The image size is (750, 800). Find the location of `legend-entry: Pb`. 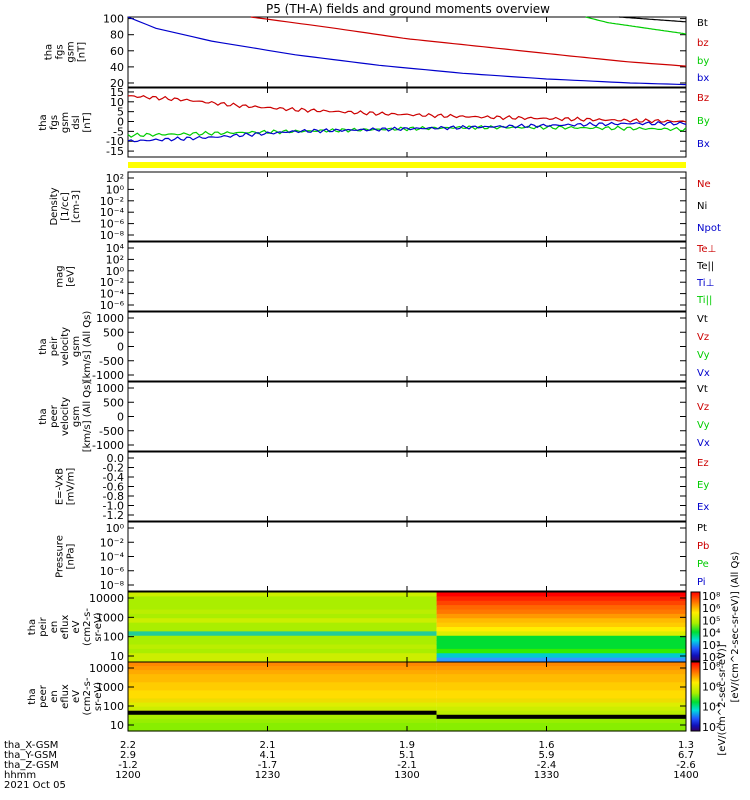

legend-entry: Pb is located at coordinates (703, 546).